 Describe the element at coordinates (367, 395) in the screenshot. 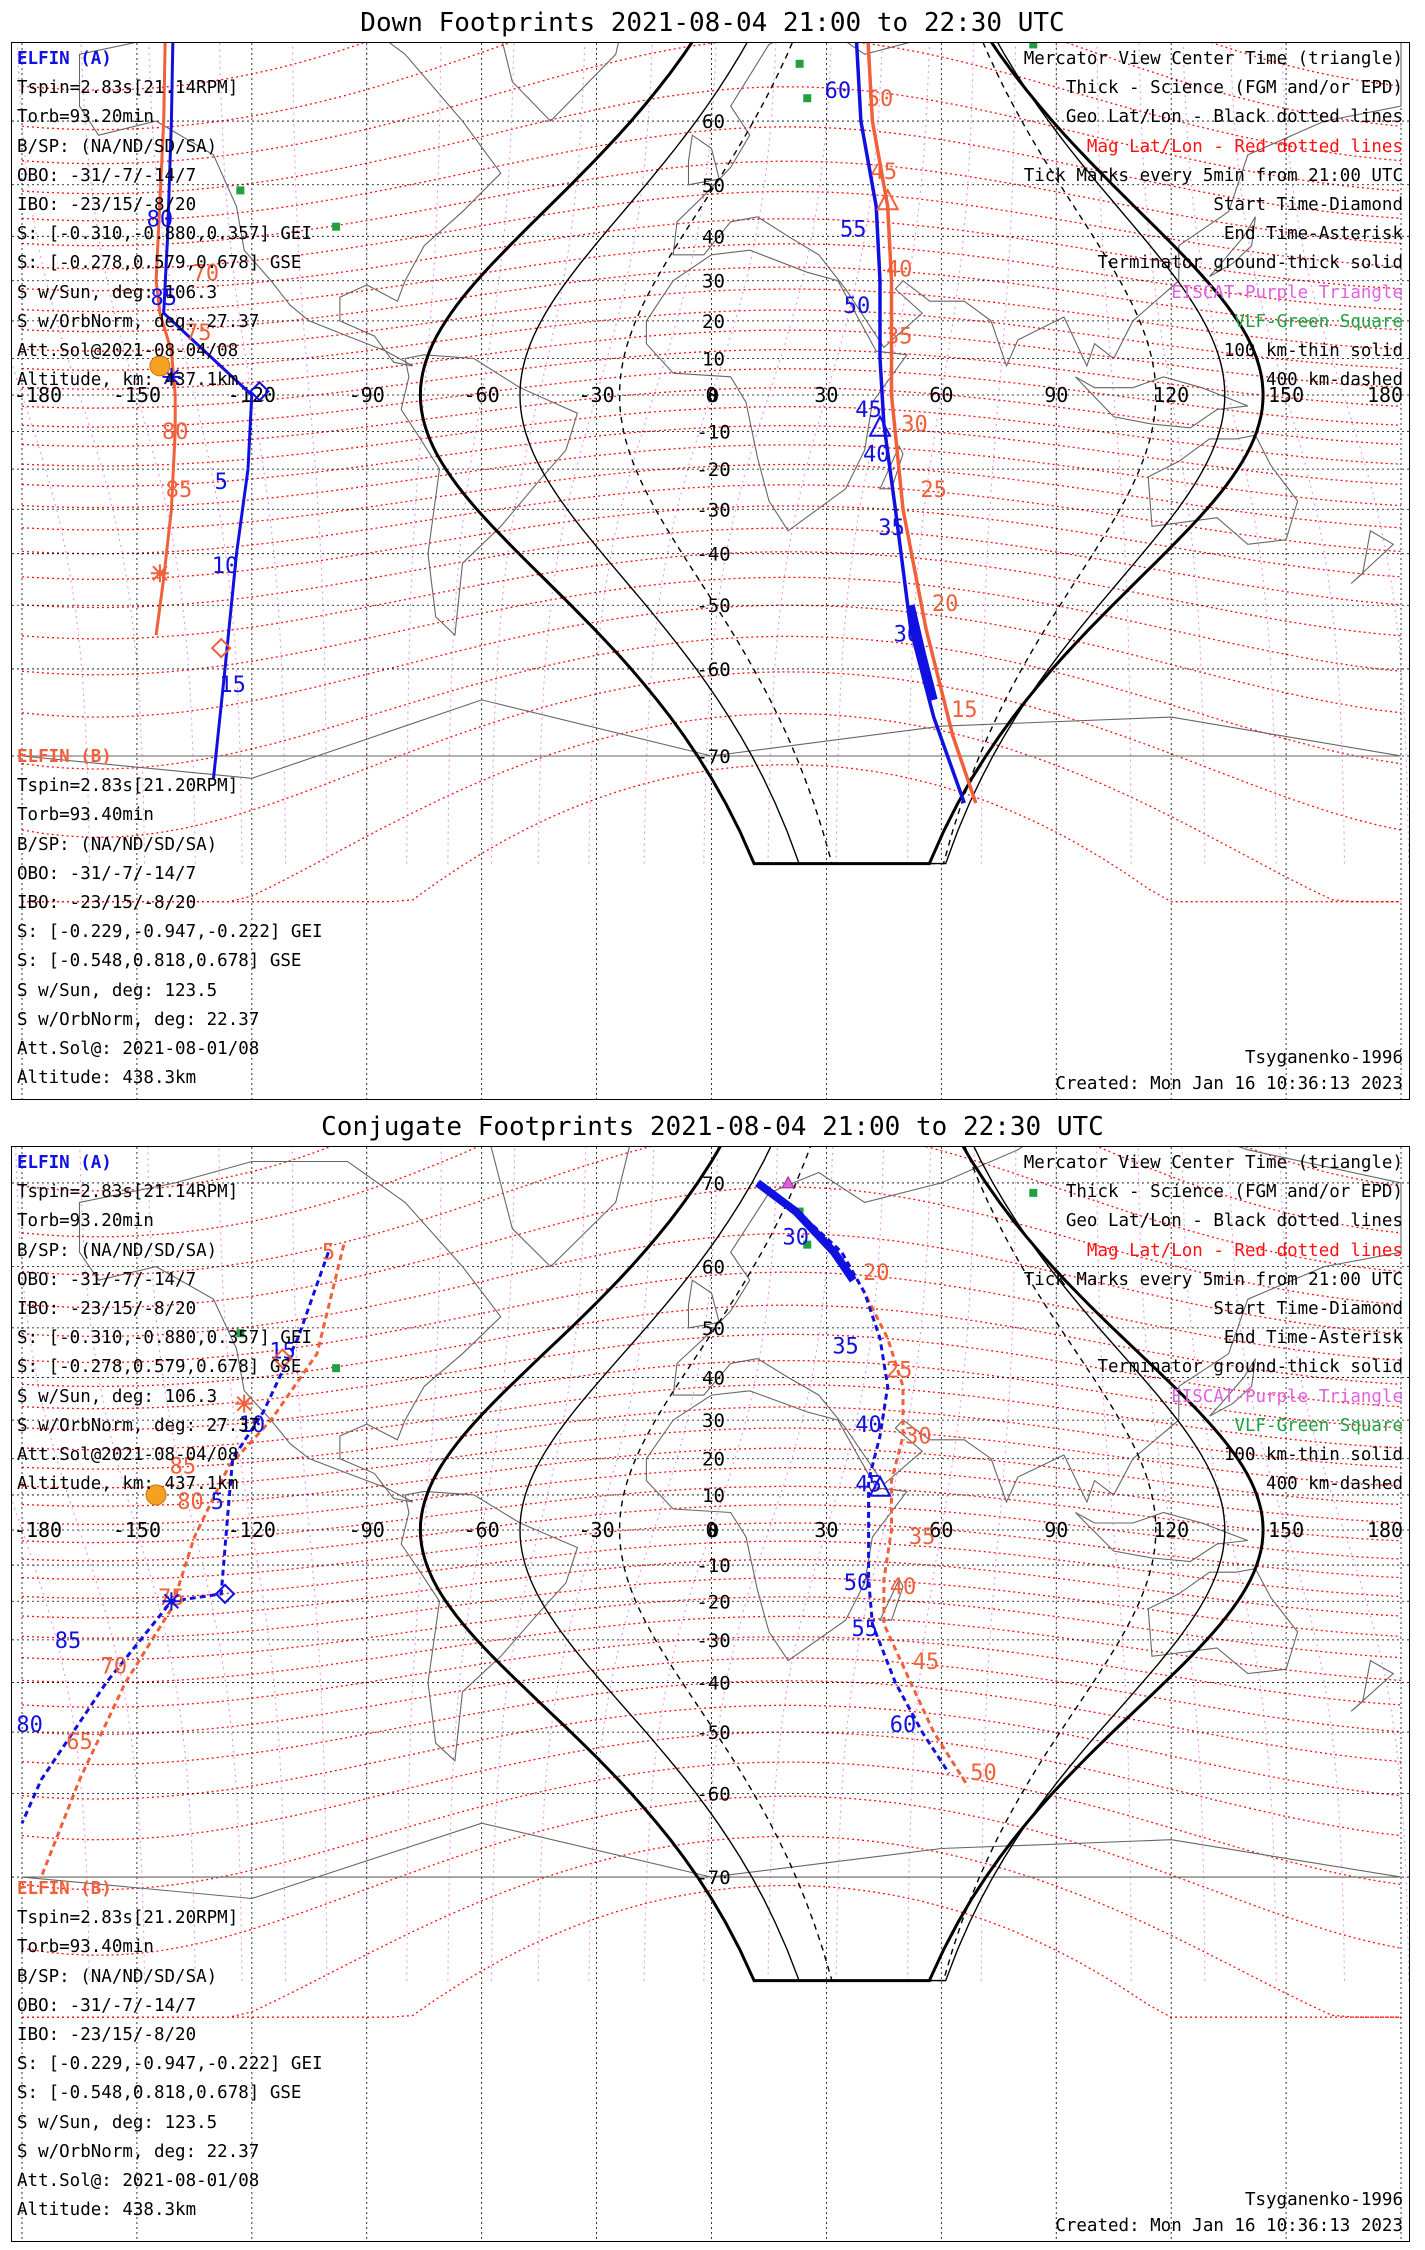

I see `lon-tick-label: -90` at that location.